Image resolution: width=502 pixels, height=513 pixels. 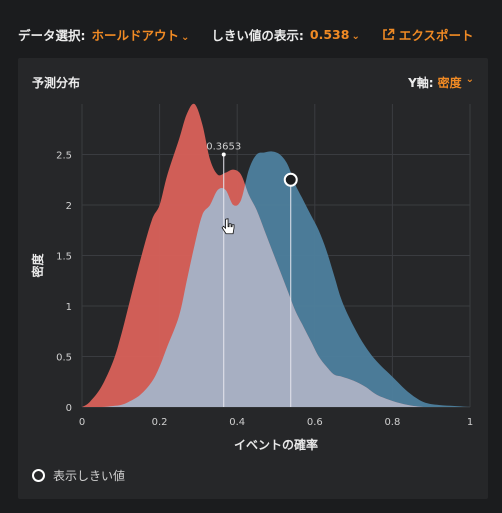 I want to click on annotation-point, so click(x=223, y=154).